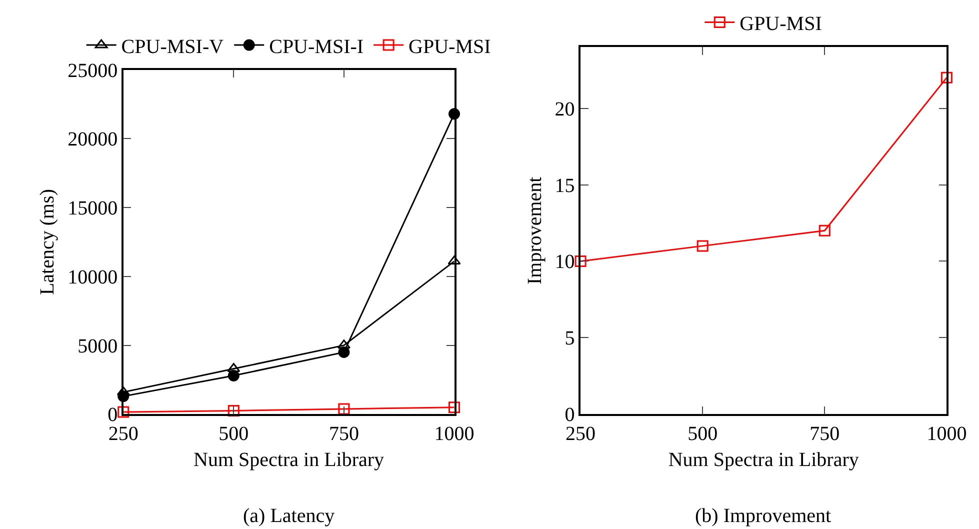 Image resolution: width=979 pixels, height=529 pixels. Describe the element at coordinates (569, 339) in the screenshot. I see `y-tick-label: 5` at that location.